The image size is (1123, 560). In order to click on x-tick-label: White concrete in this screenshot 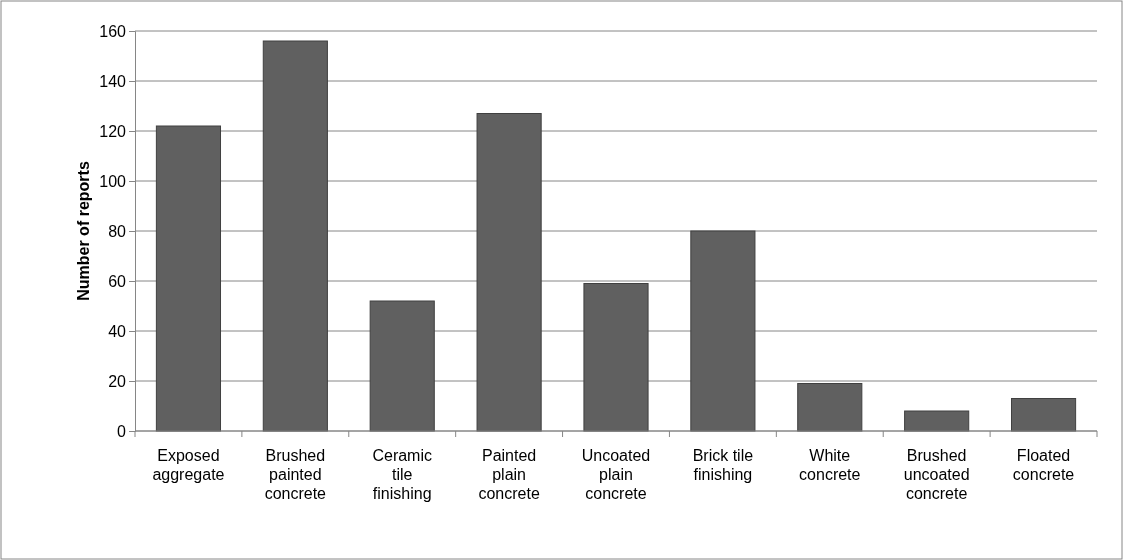, I will do `click(830, 465)`.